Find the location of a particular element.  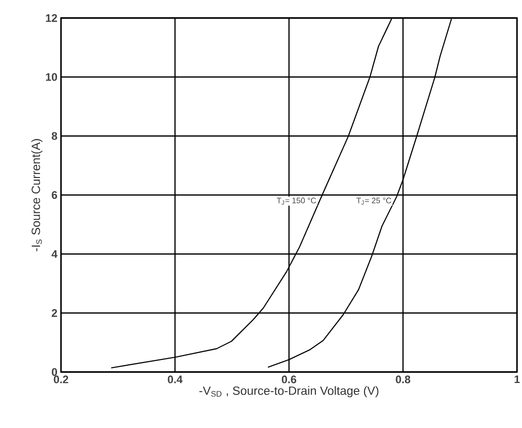

x-tick-label: 0.4 is located at coordinates (175, 380).